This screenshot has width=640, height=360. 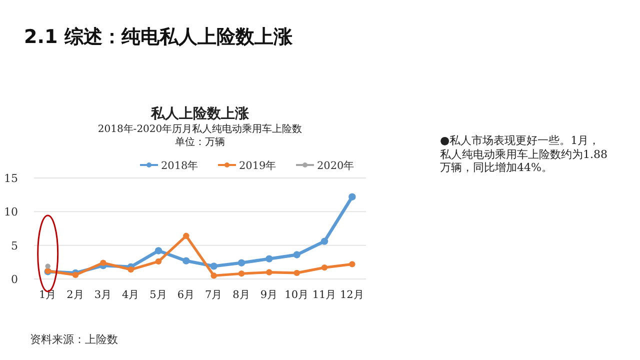 What do you see at coordinates (524, 154) in the screenshot?
I see `text: ●私人市场表现更好一些。1月，私人纯电动乘用车上险数约为1.88万辆，同比增加44%。` at bounding box center [524, 154].